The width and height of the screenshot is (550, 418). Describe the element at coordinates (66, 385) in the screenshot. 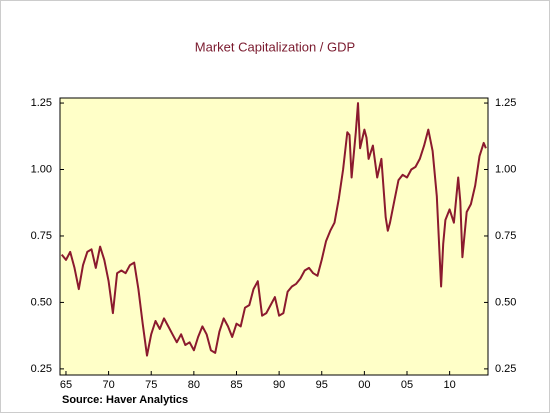

I see `x-tick-label: 65` at that location.